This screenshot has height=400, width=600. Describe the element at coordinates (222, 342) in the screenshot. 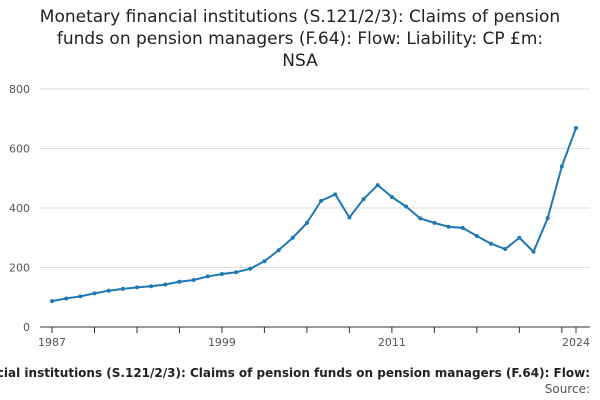

I see `x-tick-label: 1999` at that location.